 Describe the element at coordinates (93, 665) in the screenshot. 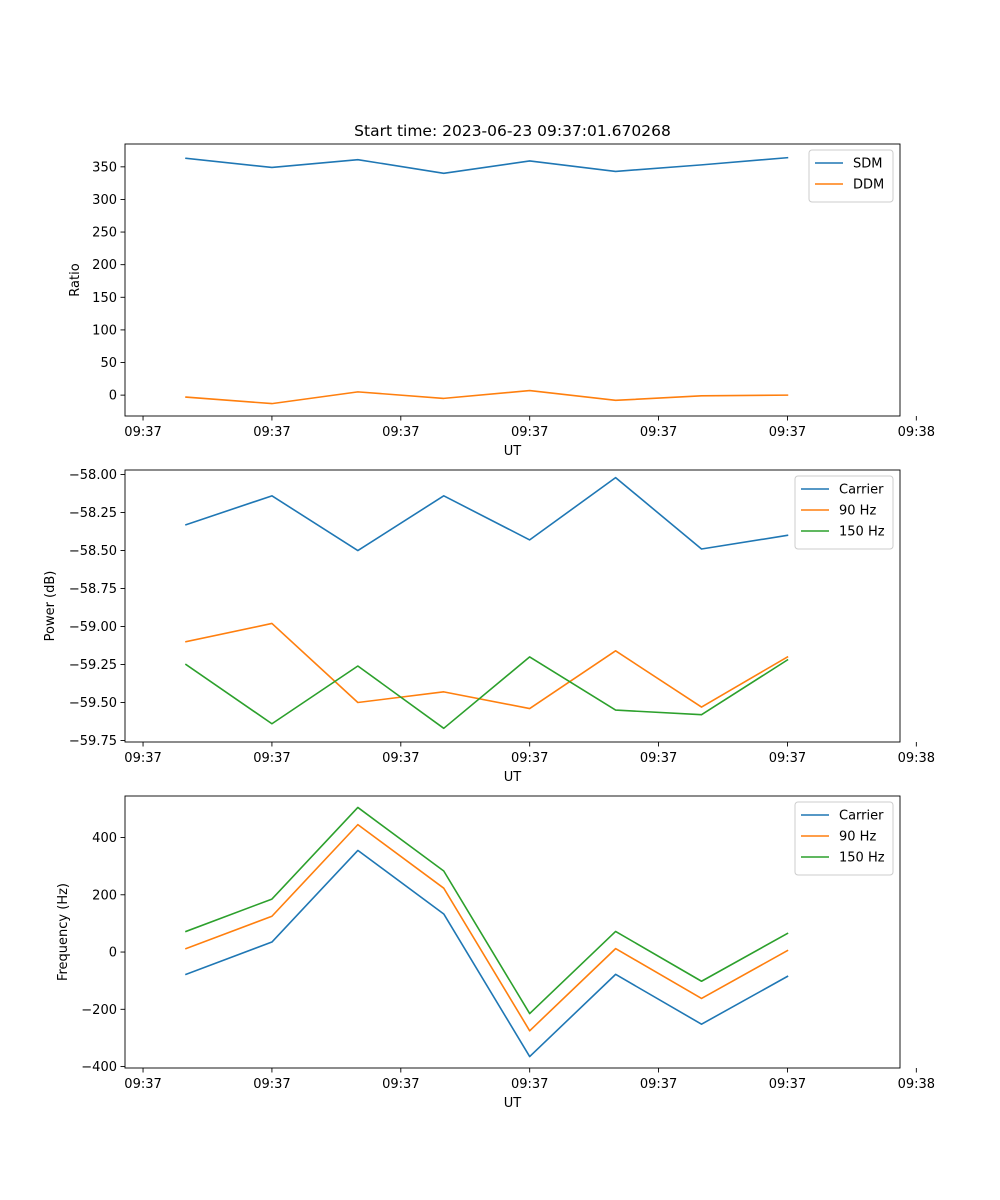

I see `y-tick-label: −59.25` at that location.